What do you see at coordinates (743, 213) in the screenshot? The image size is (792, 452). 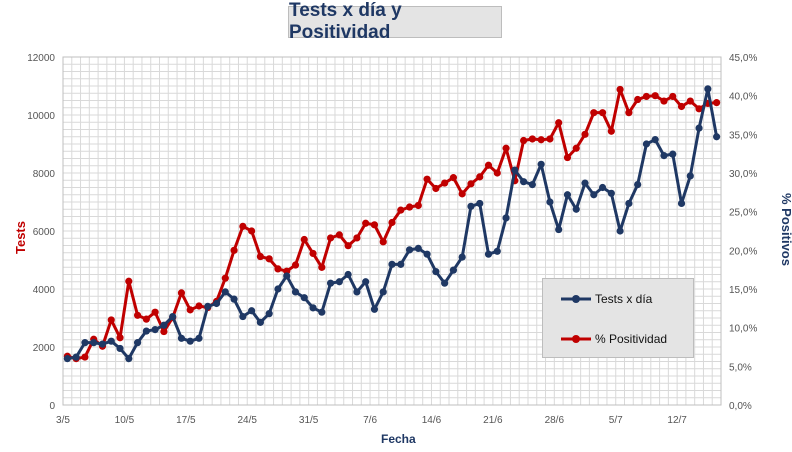 I see `y-right-tick-label: 25,0%` at bounding box center [743, 213].